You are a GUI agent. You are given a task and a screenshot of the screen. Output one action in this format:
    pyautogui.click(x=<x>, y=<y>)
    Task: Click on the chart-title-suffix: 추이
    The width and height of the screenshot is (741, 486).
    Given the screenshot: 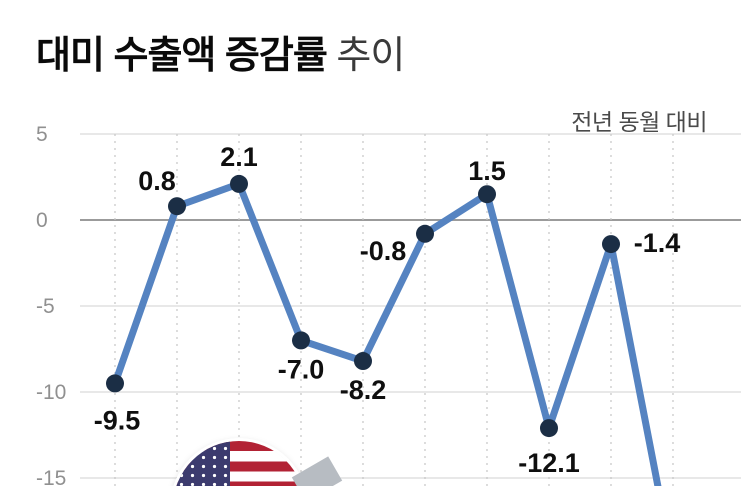 What is the action you would take?
    pyautogui.click(x=365, y=56)
    